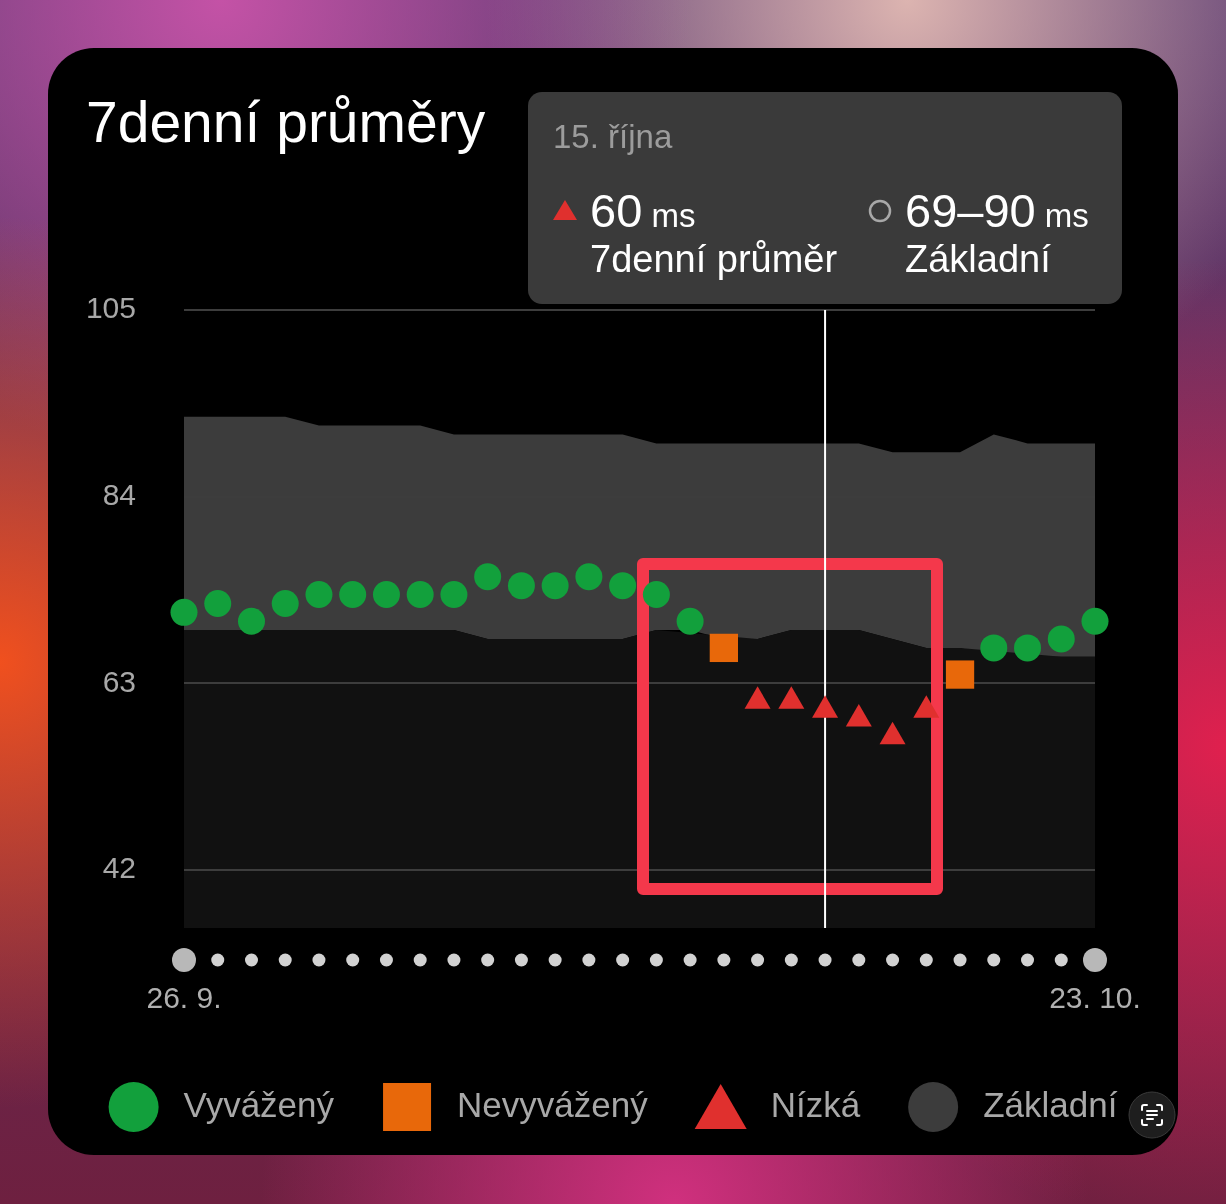 This screenshot has width=1226, height=1204. Describe the element at coordinates (1050, 1104) in the screenshot. I see `legend-label: Základní` at that location.